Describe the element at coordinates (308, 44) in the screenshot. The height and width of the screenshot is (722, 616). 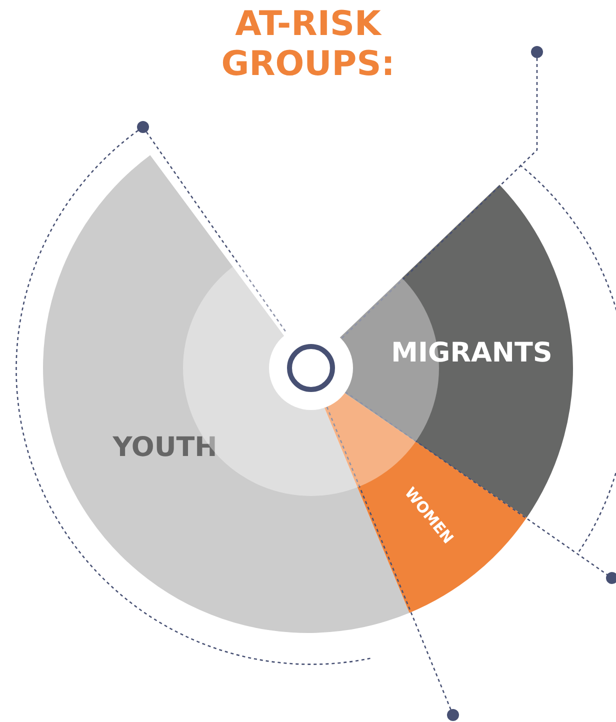
I see `chart-title: AT-RISK GROUPS:` at that location.